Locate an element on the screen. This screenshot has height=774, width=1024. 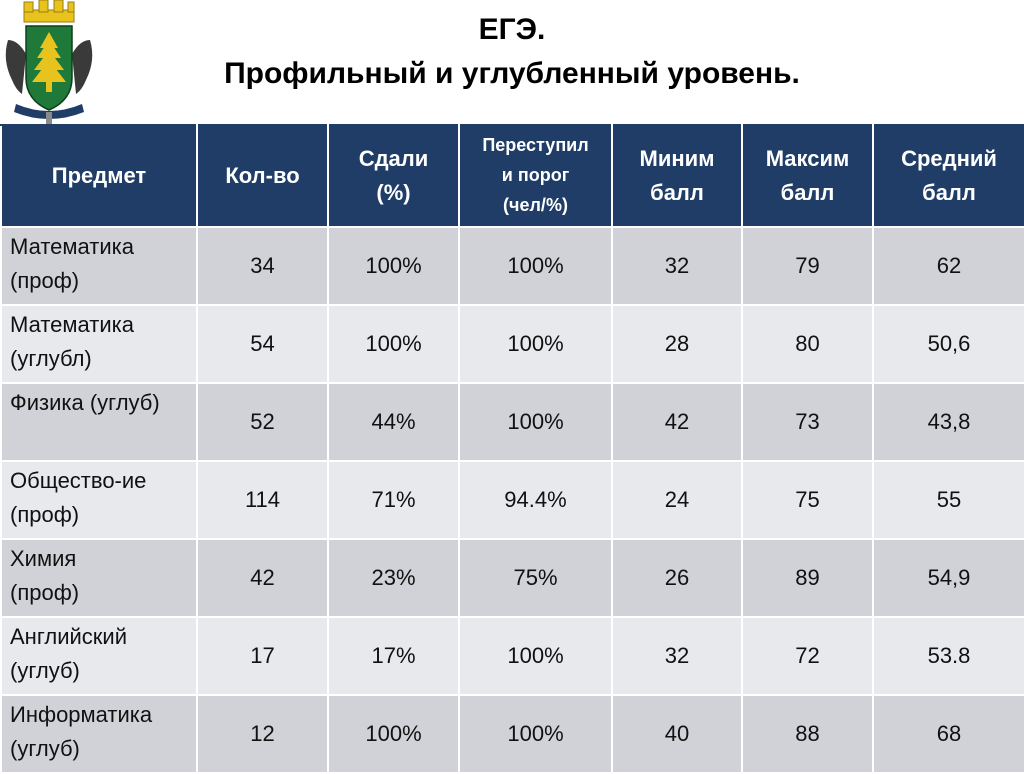
avg-cell: 53.8 is located at coordinates (948, 656).